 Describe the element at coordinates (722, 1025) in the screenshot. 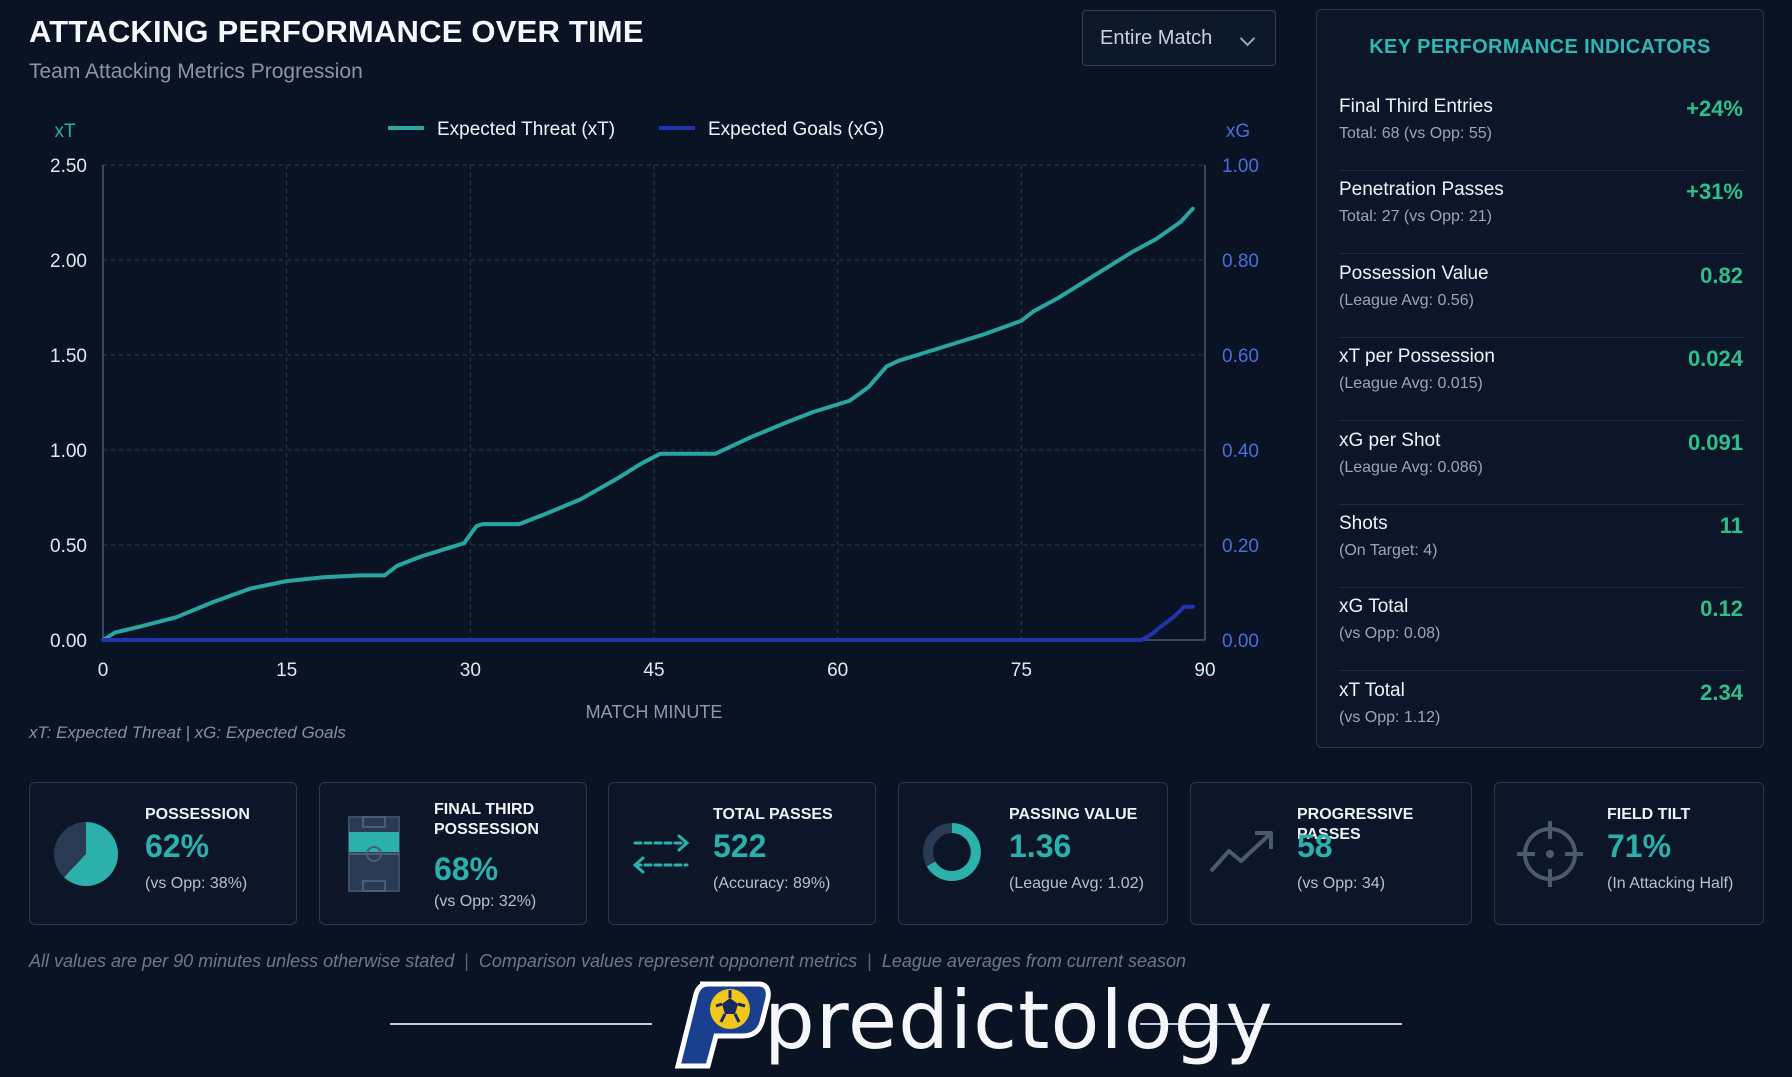

I see `predictology-ball-icon` at that location.